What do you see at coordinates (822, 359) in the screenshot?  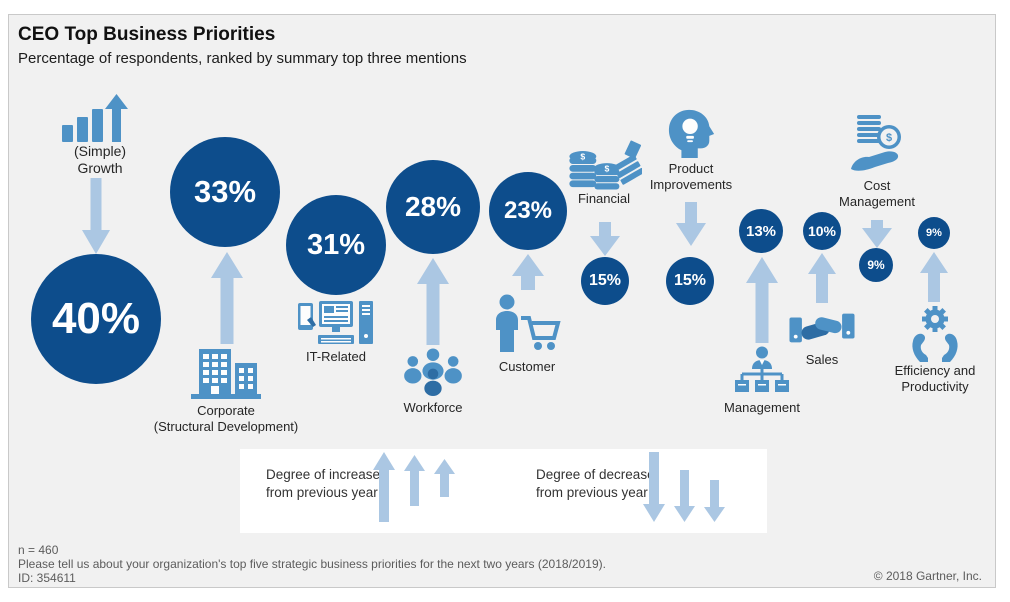 I see `sales-label: Sales` at bounding box center [822, 359].